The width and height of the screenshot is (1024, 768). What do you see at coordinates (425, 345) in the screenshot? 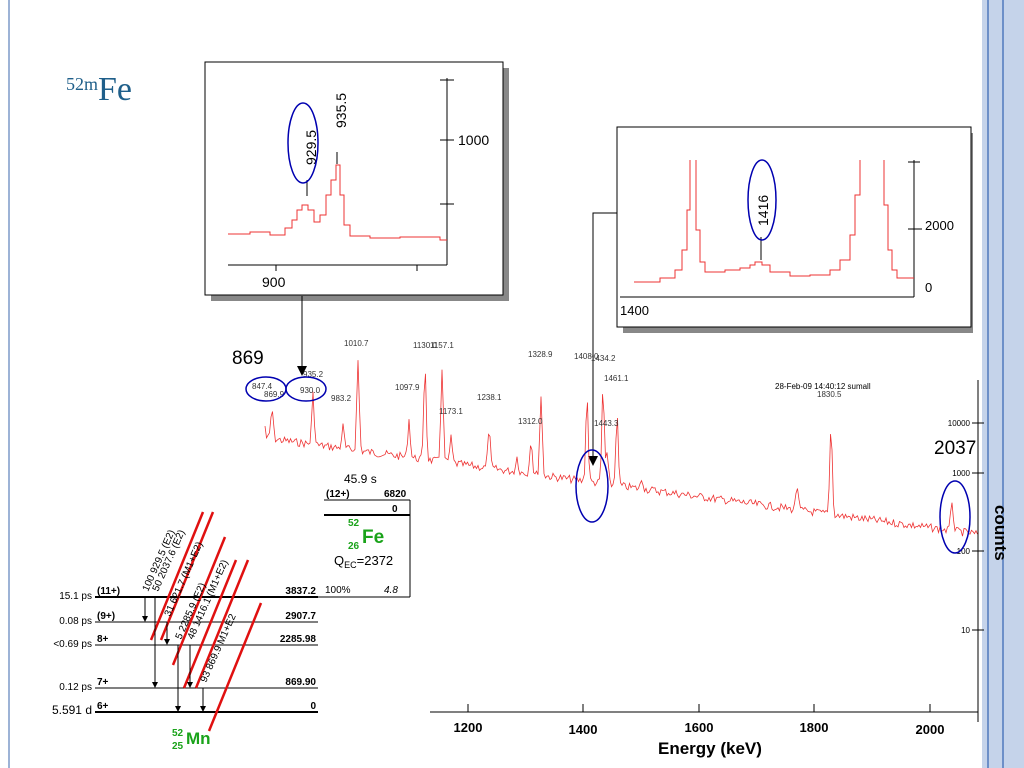
I see `peak-label: 1130.0` at bounding box center [425, 345].